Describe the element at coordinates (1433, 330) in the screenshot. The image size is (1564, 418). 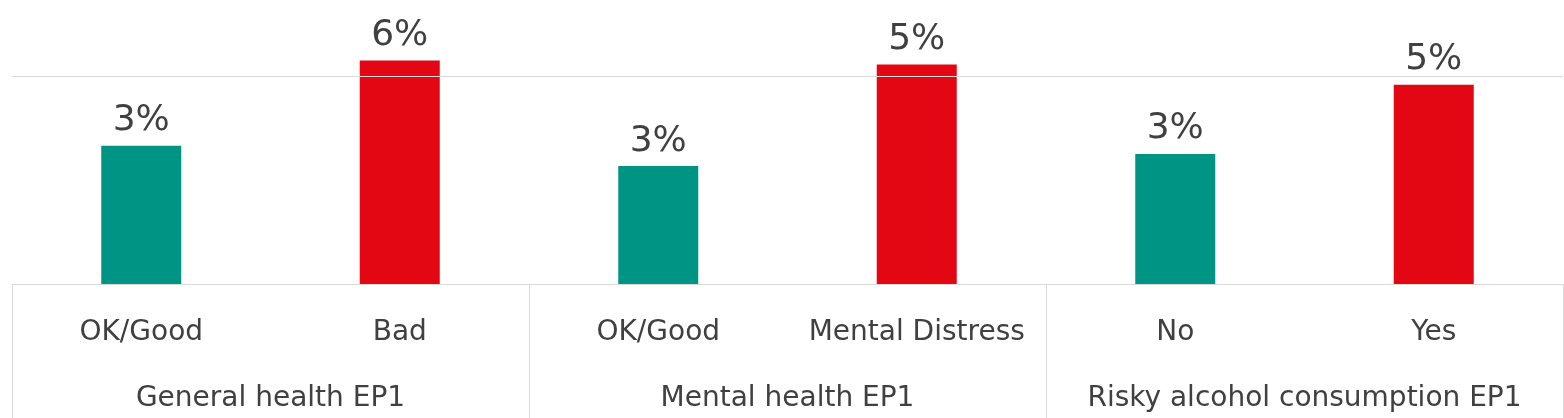
I see `x-tick-label: Yes` at that location.